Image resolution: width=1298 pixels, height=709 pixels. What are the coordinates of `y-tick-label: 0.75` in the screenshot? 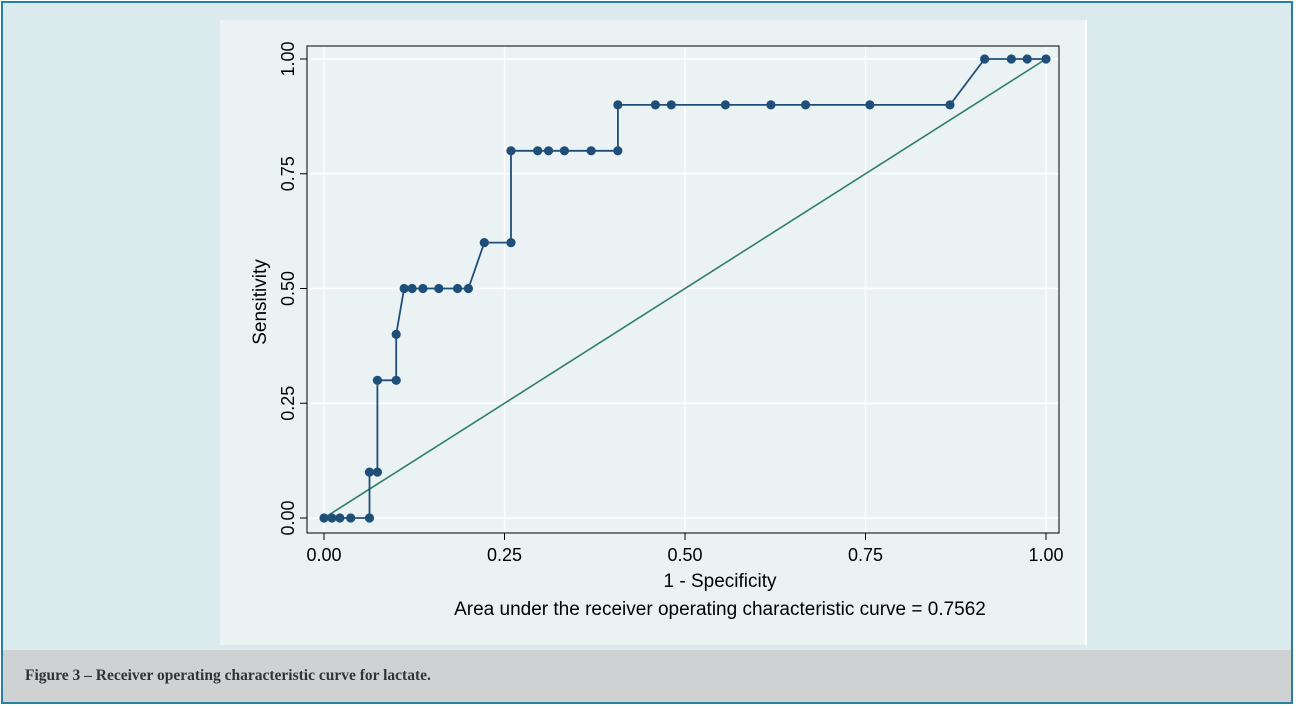 It's located at (288, 173).